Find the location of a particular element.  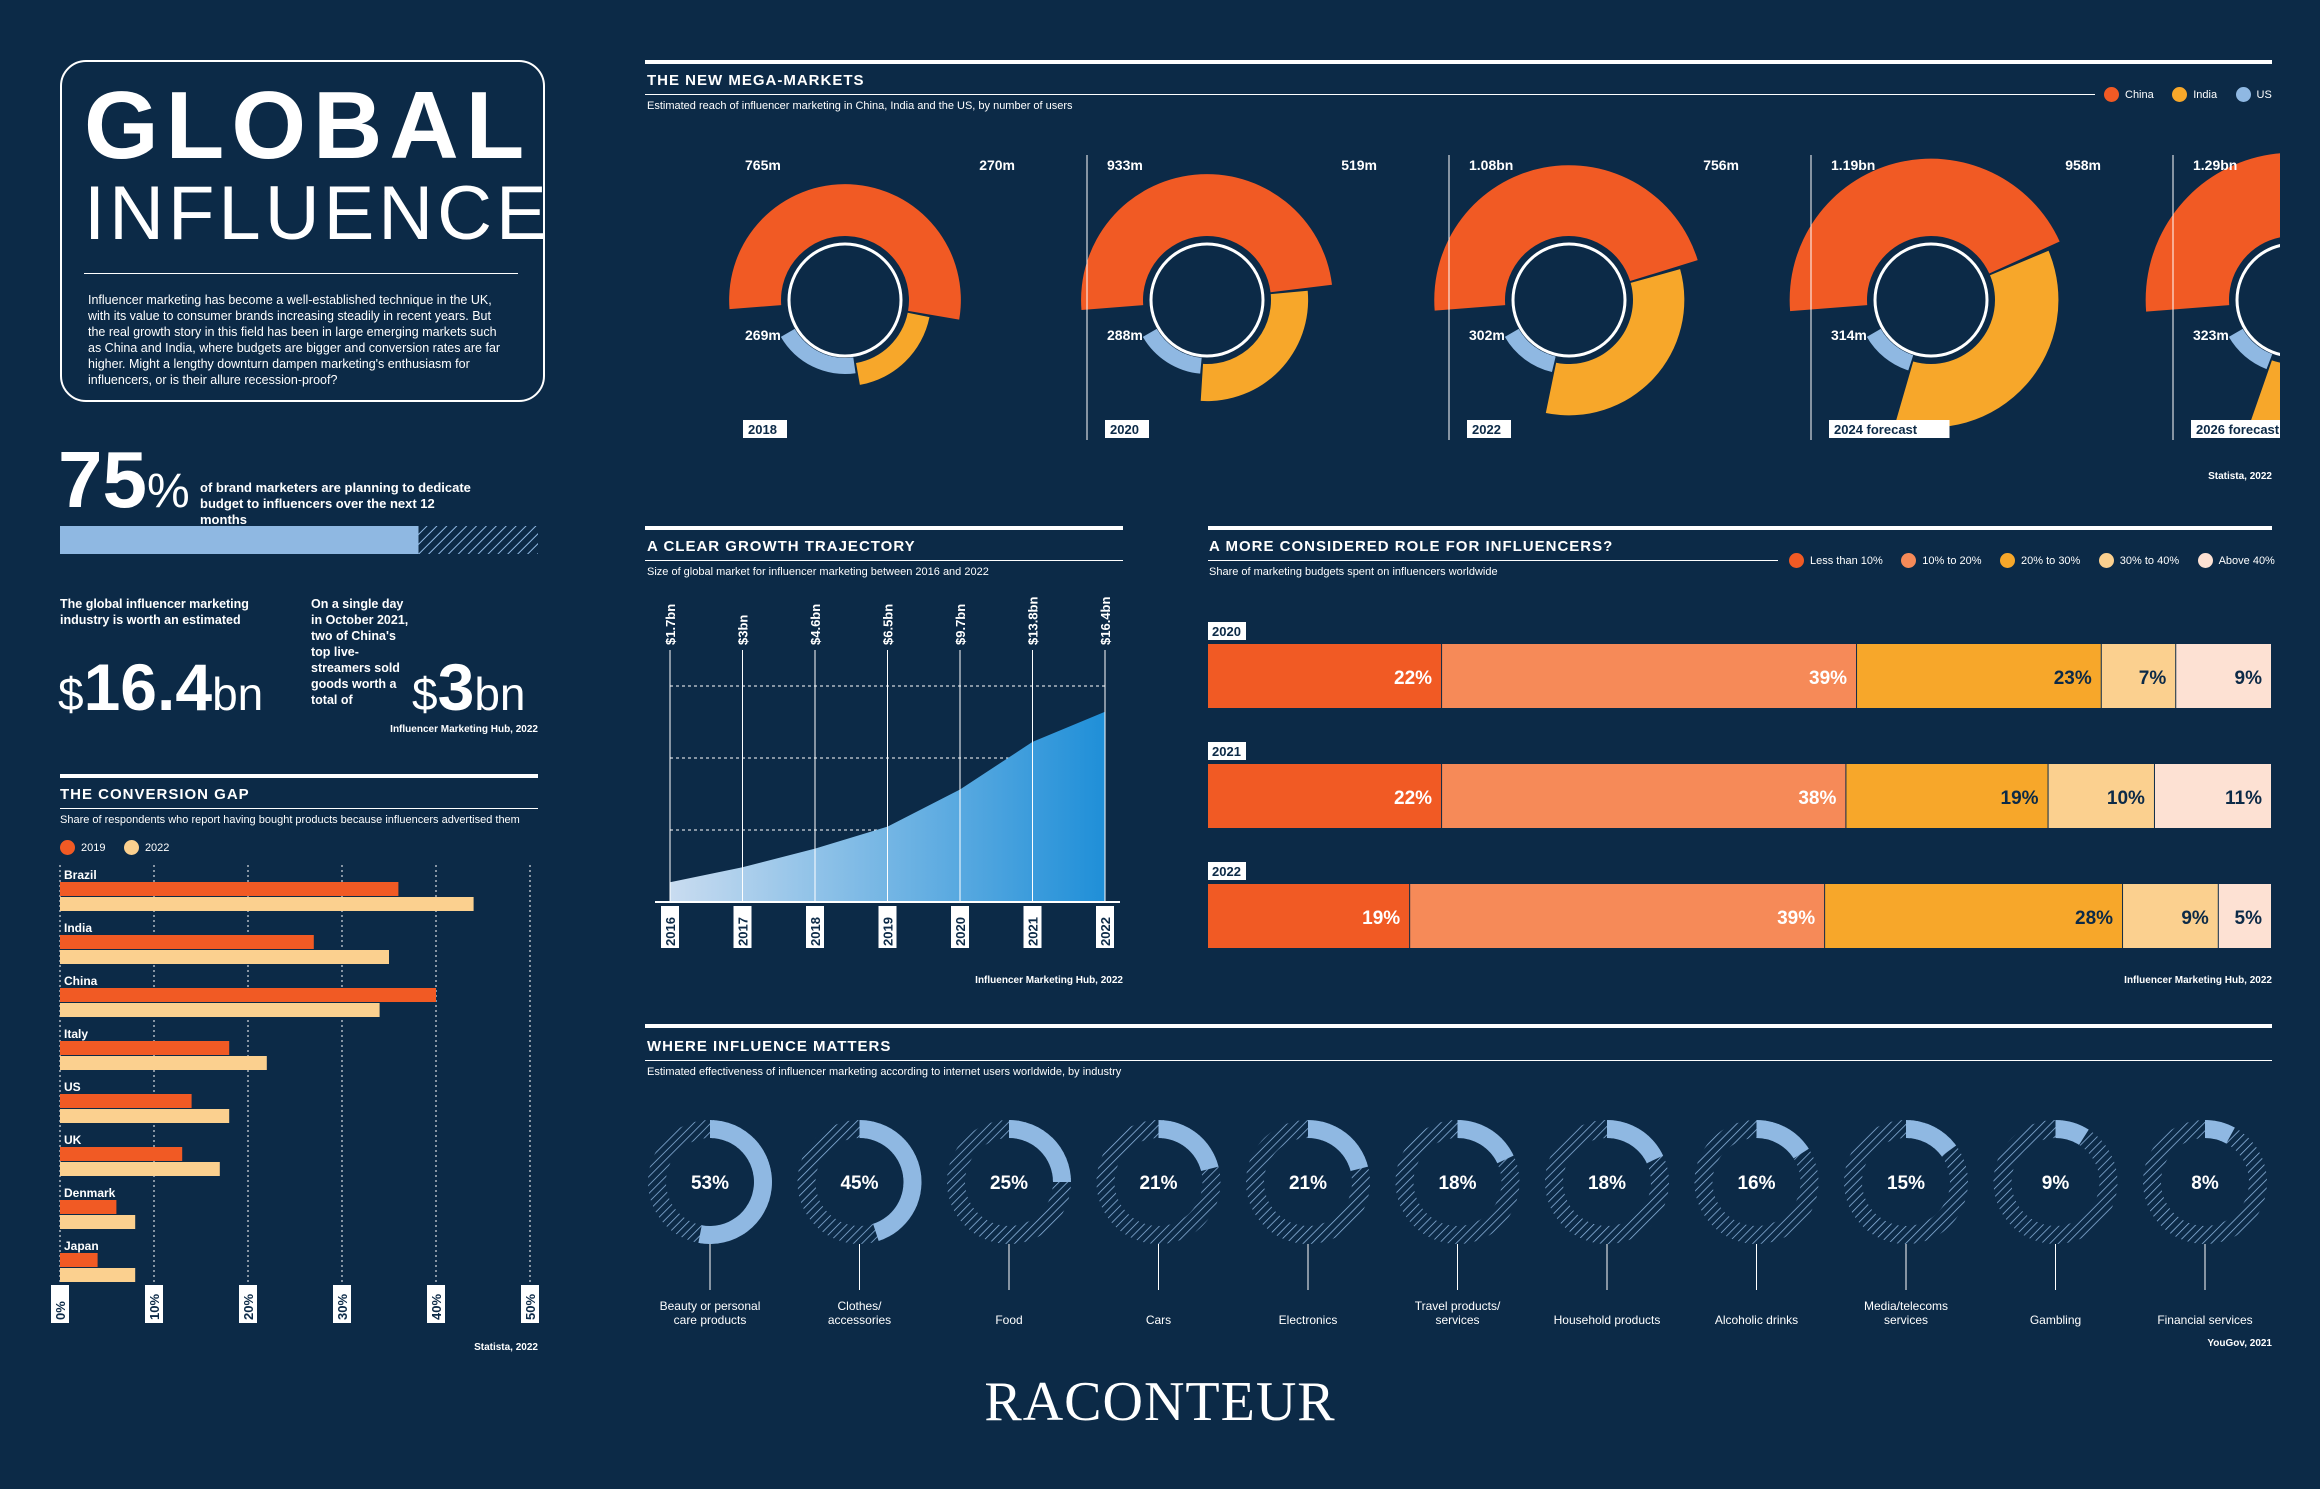

mega-year-4: 1.29bn1.12bn323m2026 forecast is located at coordinates (2212, 295).